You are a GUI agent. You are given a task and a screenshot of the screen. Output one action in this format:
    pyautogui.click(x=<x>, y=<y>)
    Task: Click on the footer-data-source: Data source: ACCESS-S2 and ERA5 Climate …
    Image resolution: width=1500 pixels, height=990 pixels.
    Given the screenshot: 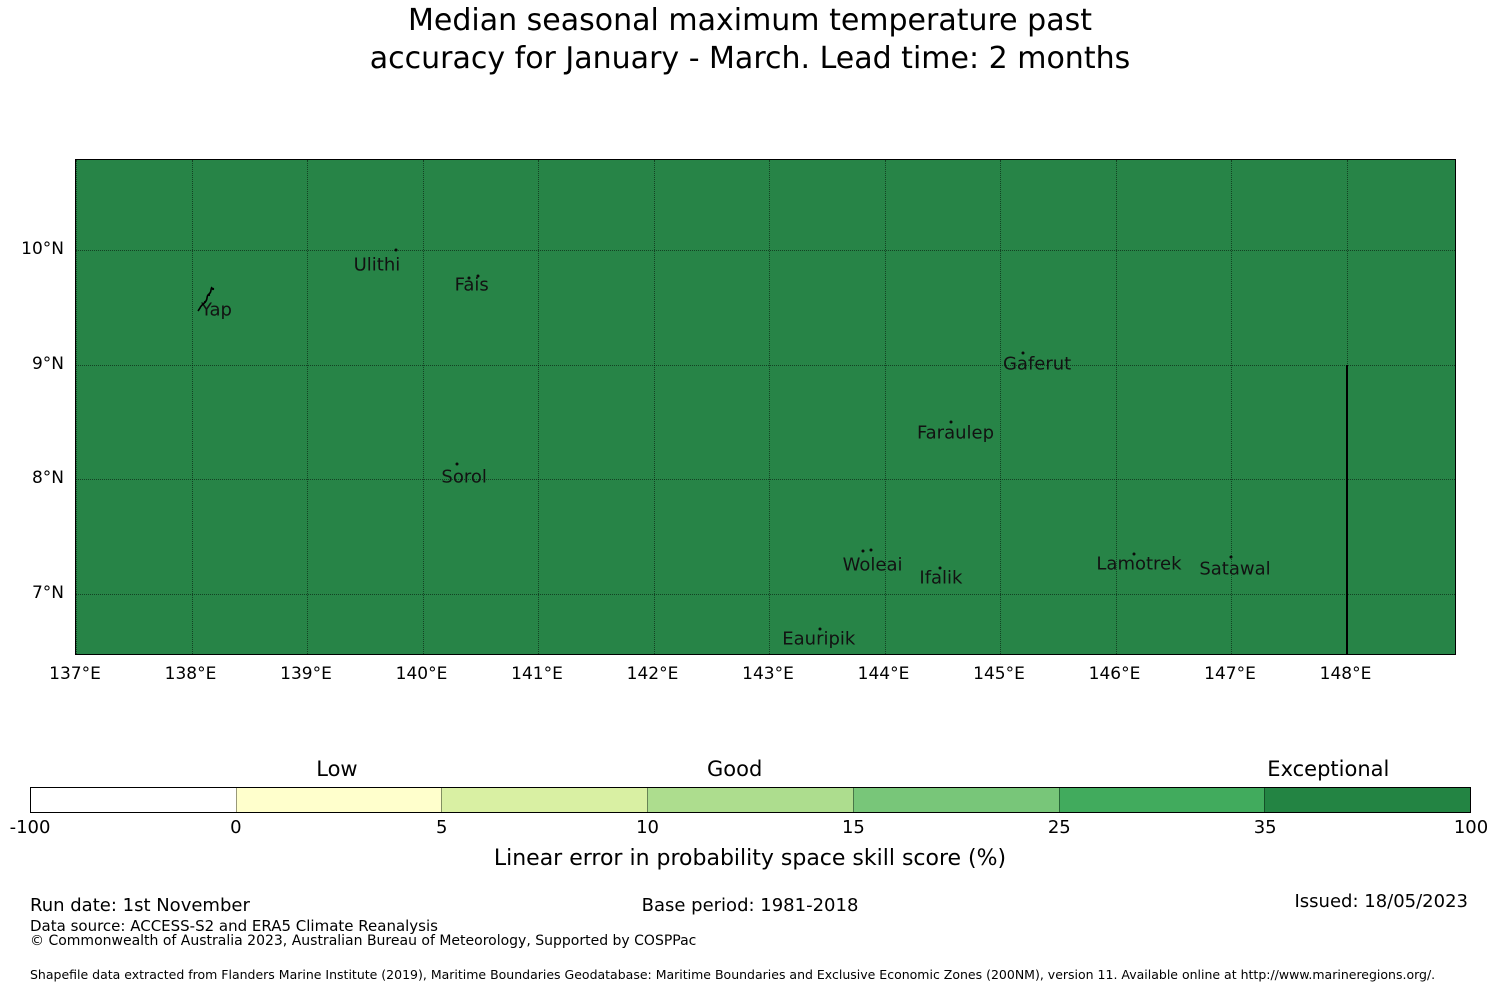 What is the action you would take?
    pyautogui.click(x=234, y=926)
    